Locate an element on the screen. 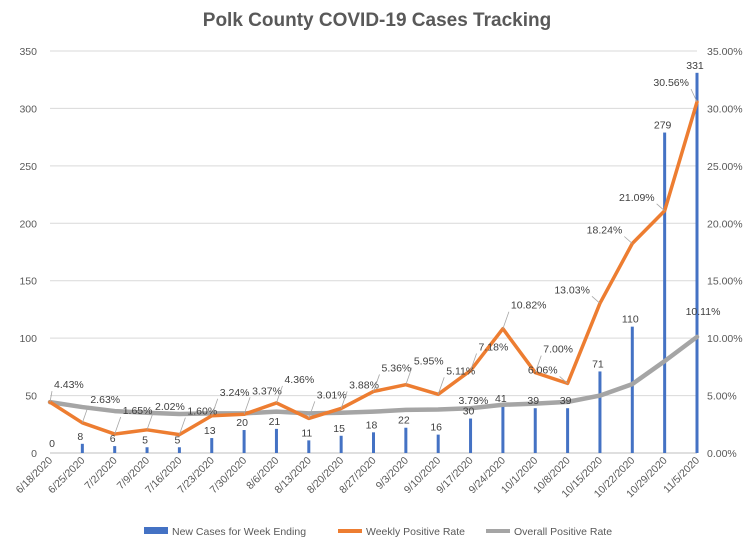 The height and width of the screenshot is (548, 754). bar-data-label: 8 is located at coordinates (80, 437).